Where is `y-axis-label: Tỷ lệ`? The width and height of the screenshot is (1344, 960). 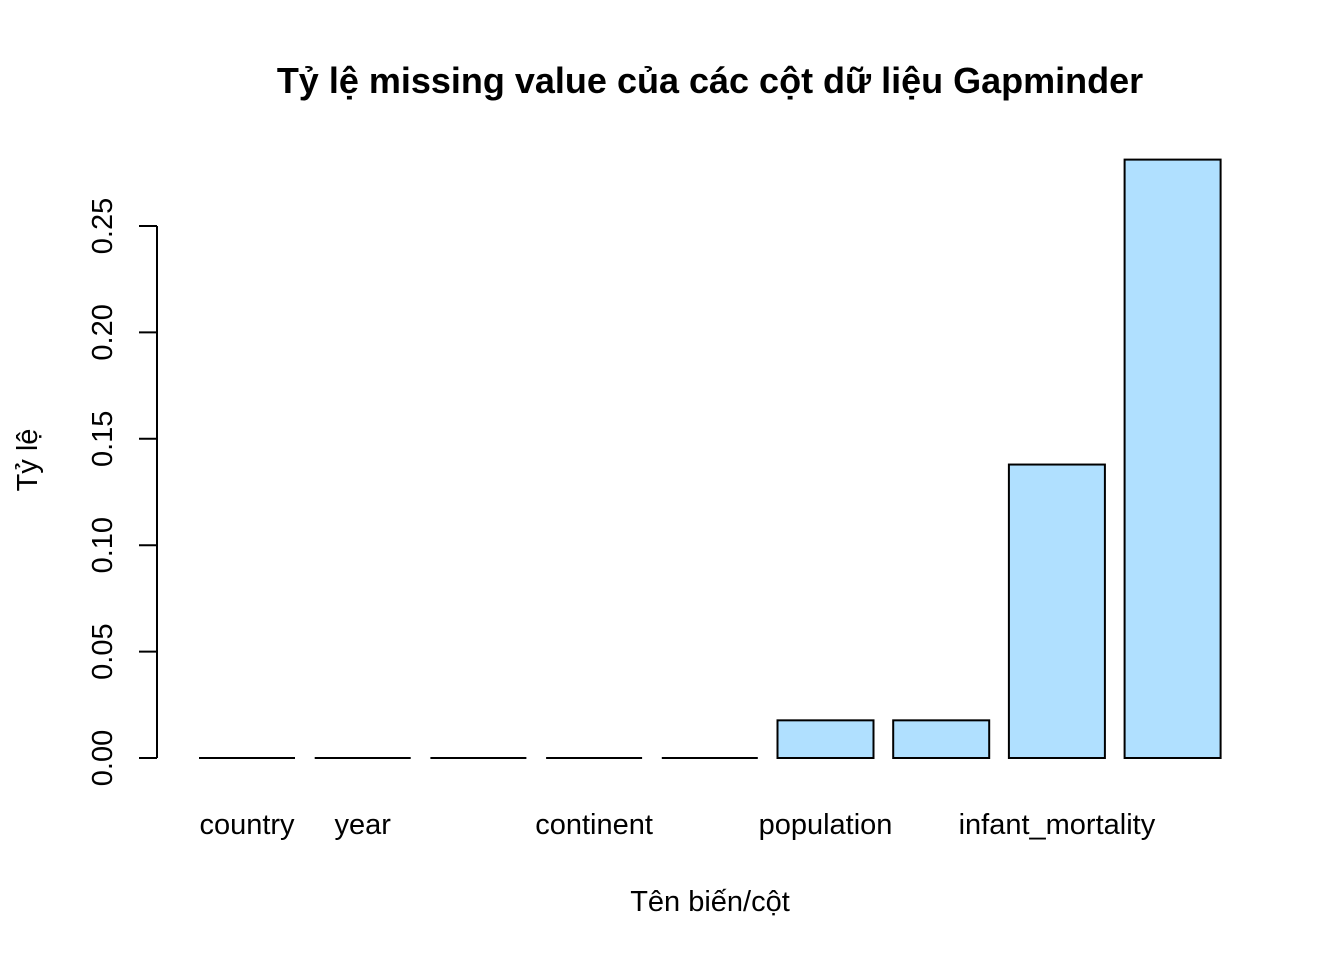 y-axis-label: Tỷ lệ is located at coordinates (28, 460).